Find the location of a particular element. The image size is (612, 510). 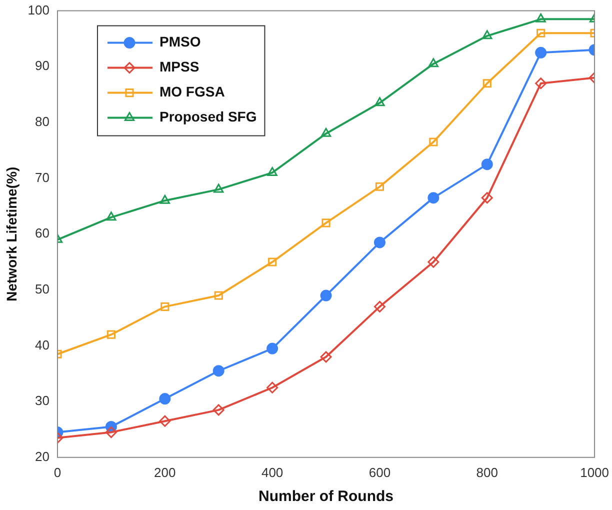

y-axis-title: Network Lifetime(%) is located at coordinates (11, 234).